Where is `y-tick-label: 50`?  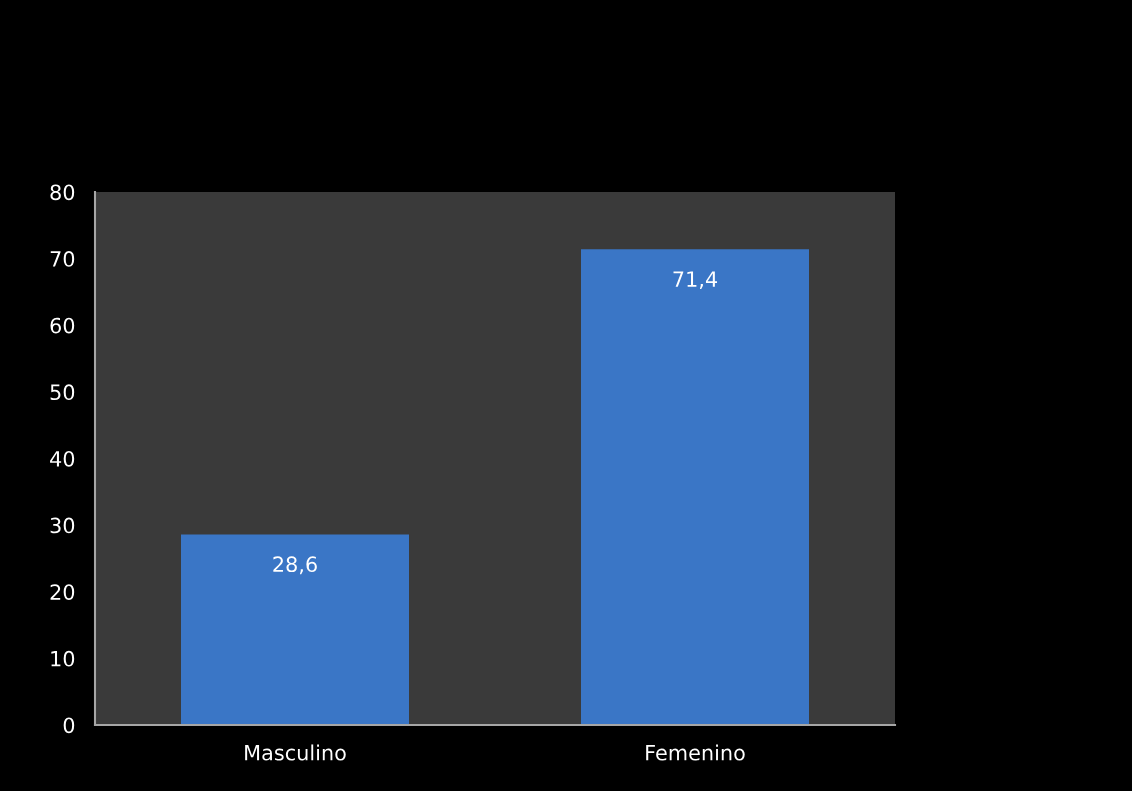
y-tick-label: 50 is located at coordinates (62, 392).